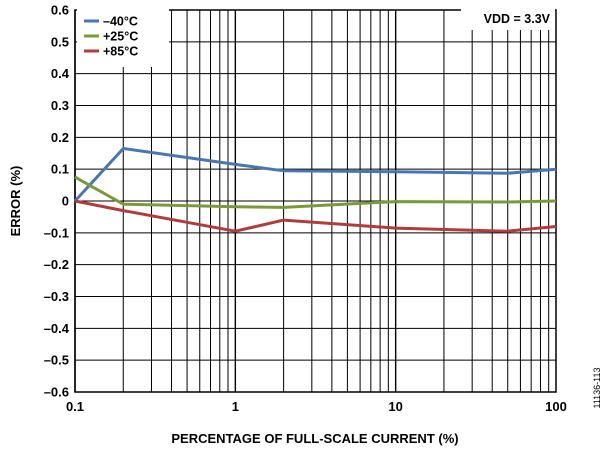 The image size is (610, 454). Describe the element at coordinates (56, 392) in the screenshot. I see `y-tick-label: –0.6` at that location.